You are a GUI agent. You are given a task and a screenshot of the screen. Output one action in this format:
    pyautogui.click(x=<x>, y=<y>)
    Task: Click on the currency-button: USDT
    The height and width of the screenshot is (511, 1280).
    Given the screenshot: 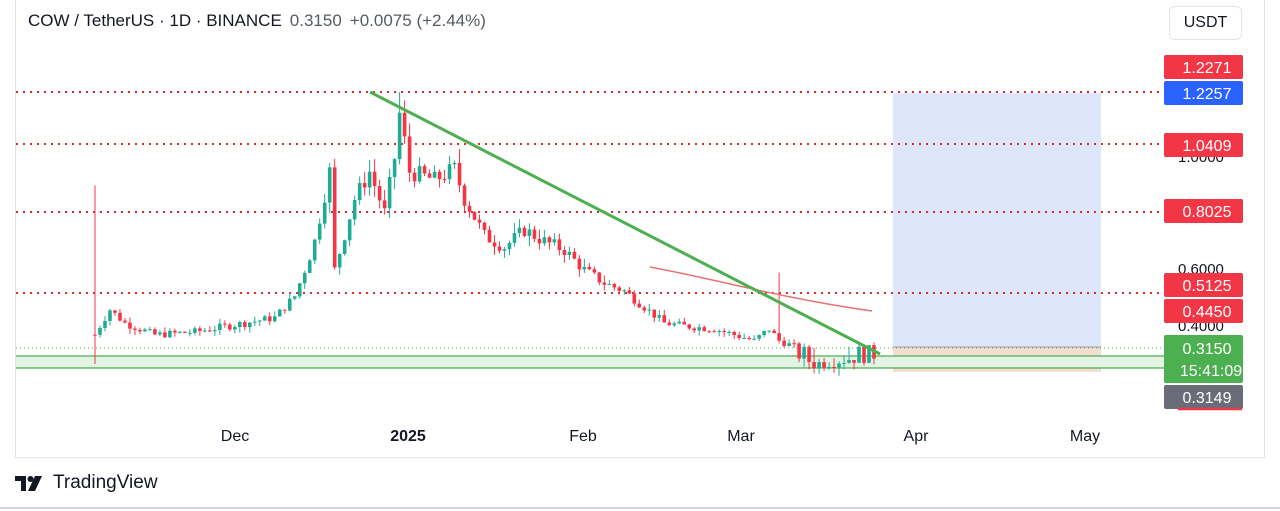 What is the action you would take?
    pyautogui.click(x=1205, y=23)
    